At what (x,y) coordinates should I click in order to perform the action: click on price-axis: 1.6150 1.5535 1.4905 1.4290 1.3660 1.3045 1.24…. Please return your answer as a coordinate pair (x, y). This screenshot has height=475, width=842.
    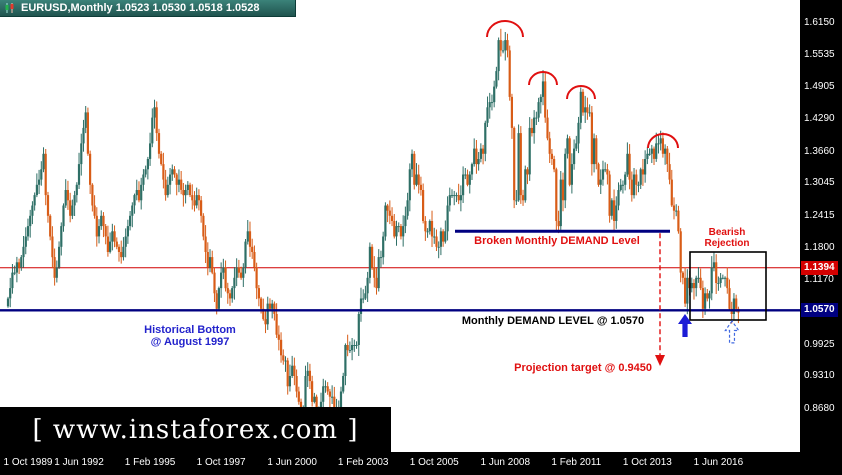
    Looking at the image, I should click on (821, 237).